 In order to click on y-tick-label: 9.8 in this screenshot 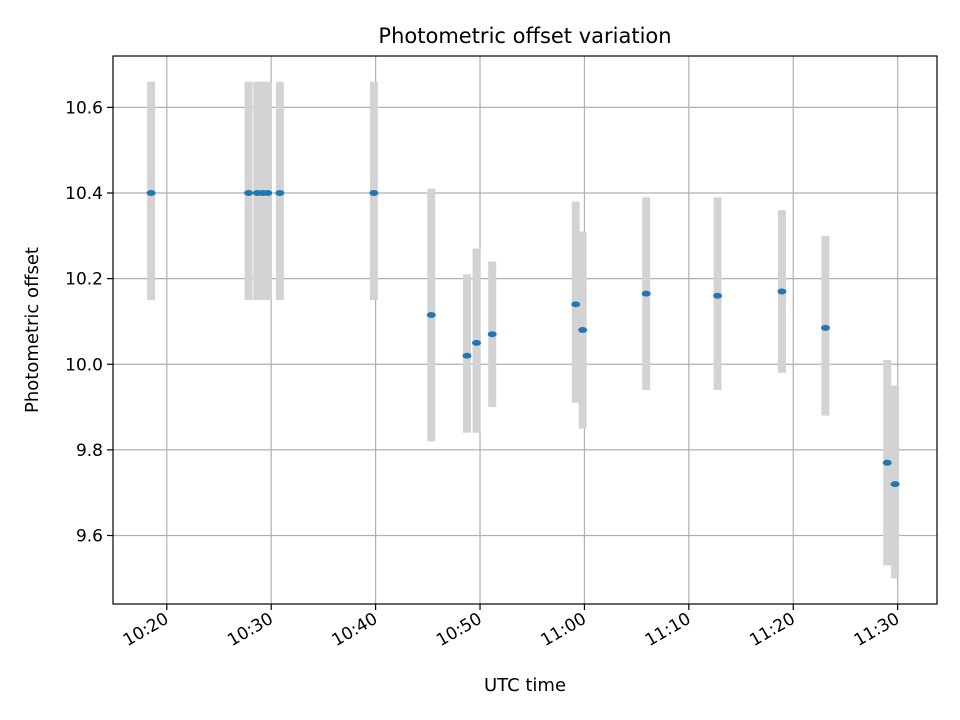, I will do `click(89, 451)`.